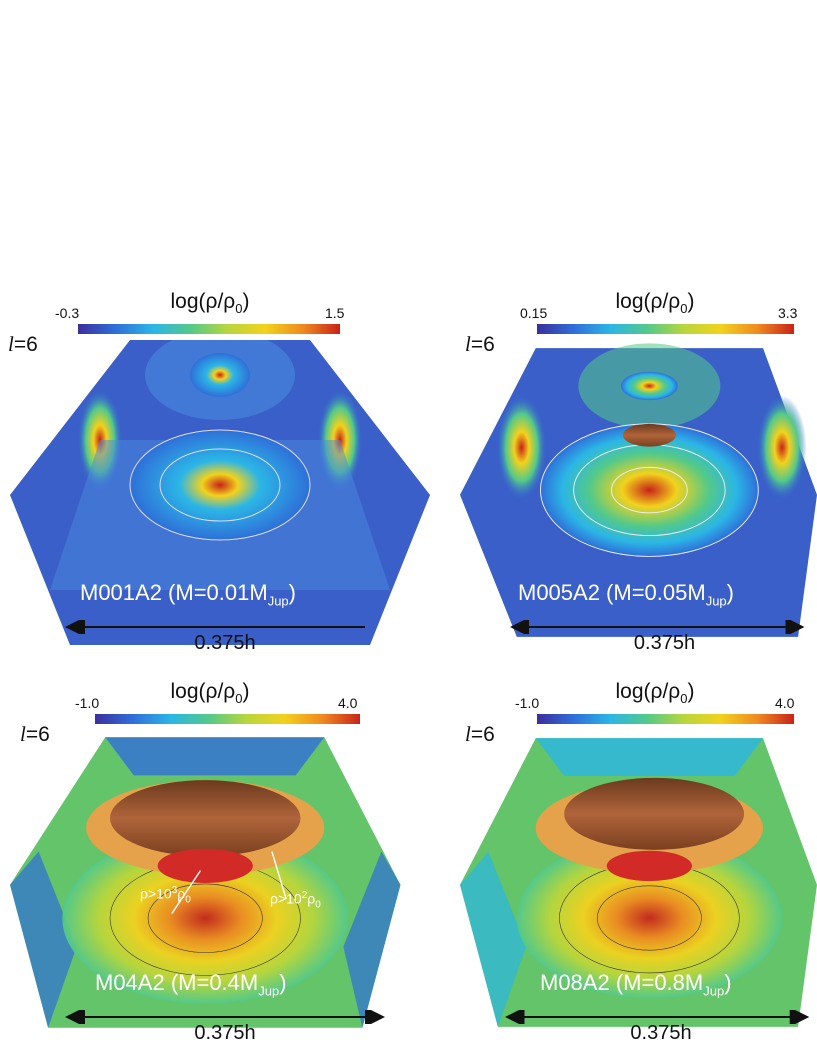 This screenshot has width=817, height=1058. Describe the element at coordinates (295, 900) in the screenshot. I see `annotation-rho-1e2: ρ>102ρ0` at that location.